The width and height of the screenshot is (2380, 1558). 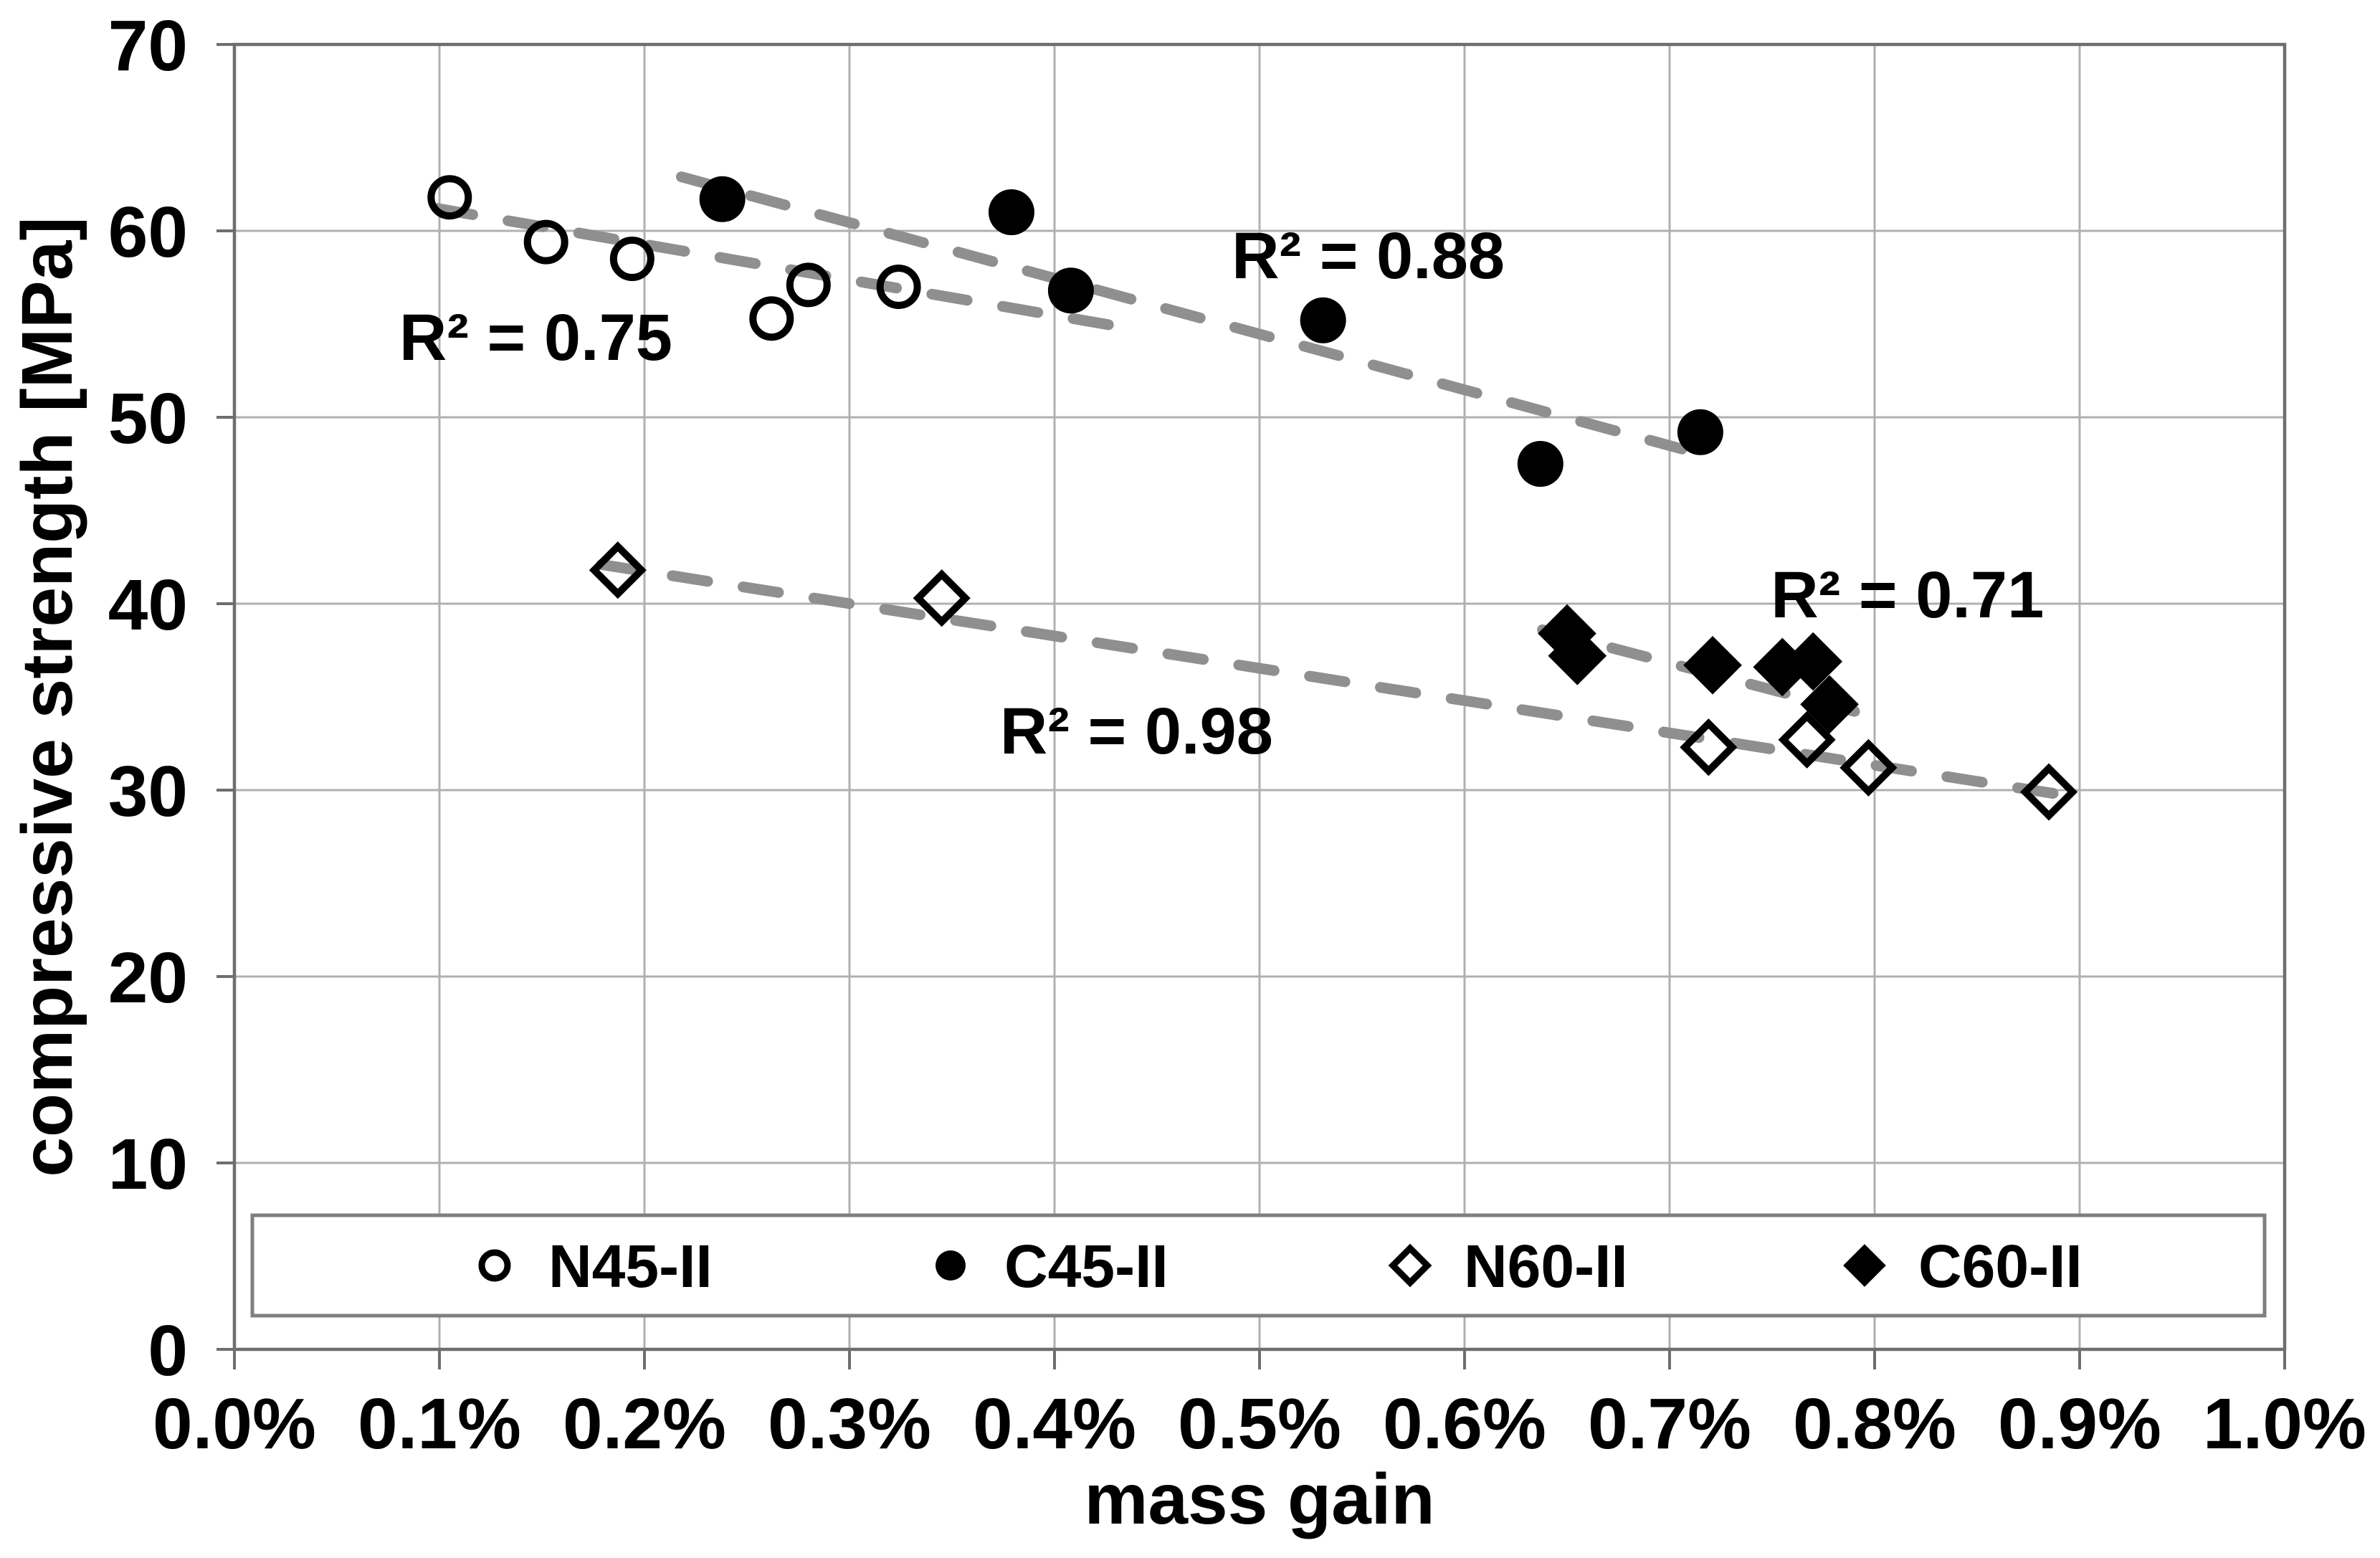 What do you see at coordinates (1410, 1265) in the screenshot?
I see `legend-marker-diamond-open` at bounding box center [1410, 1265].